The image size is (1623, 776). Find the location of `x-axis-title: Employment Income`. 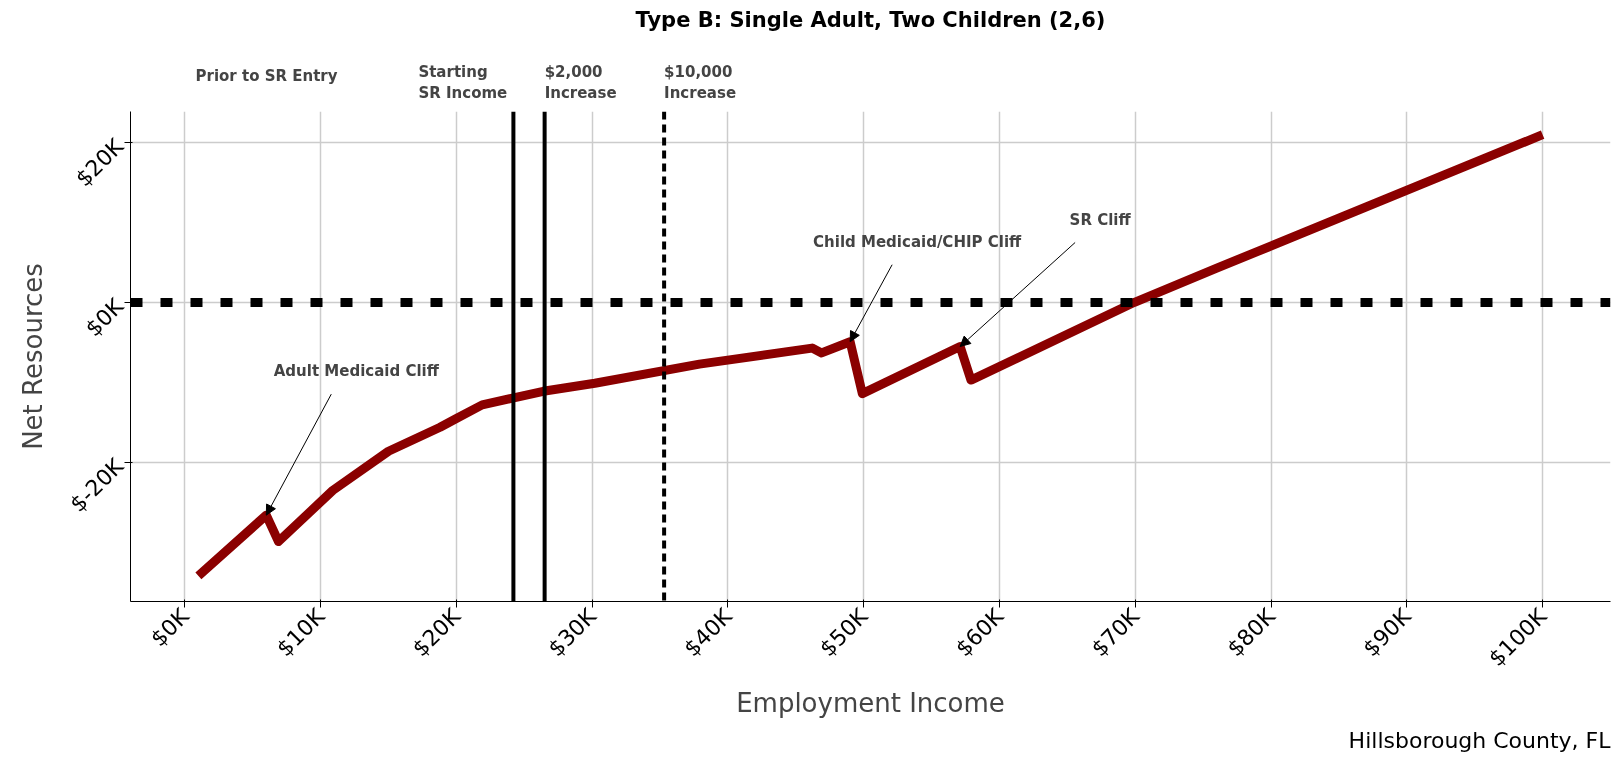

x-axis-title: Employment Income is located at coordinates (870, 702).